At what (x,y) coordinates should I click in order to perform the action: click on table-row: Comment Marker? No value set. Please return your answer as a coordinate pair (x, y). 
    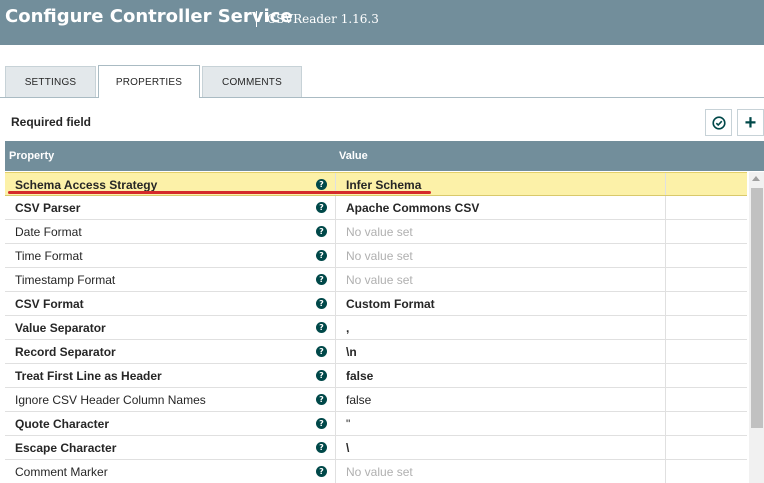
    Looking at the image, I should click on (376, 471).